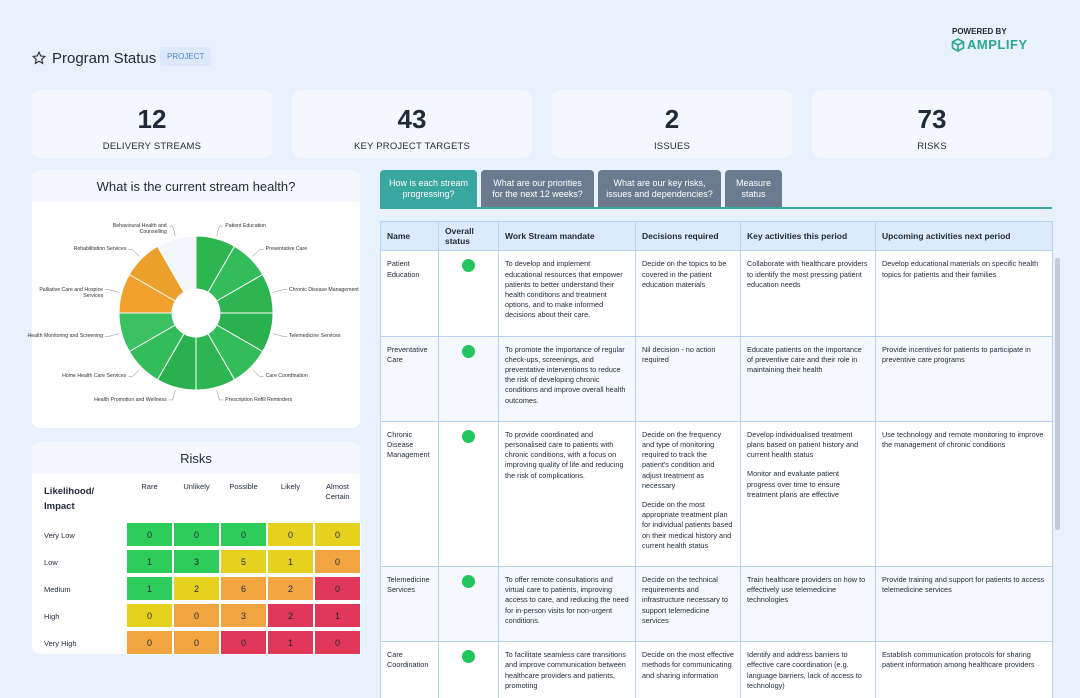  Describe the element at coordinates (94, 376) in the screenshot. I see `pie-label: Home Health Care Services` at that location.